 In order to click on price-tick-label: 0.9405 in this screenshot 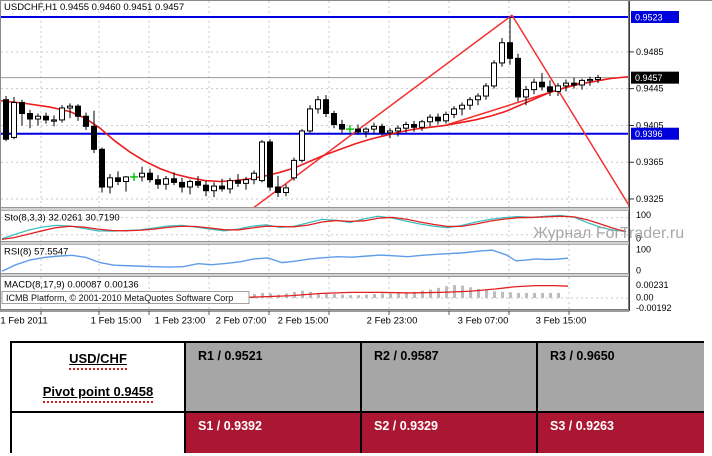, I will do `click(650, 125)`.